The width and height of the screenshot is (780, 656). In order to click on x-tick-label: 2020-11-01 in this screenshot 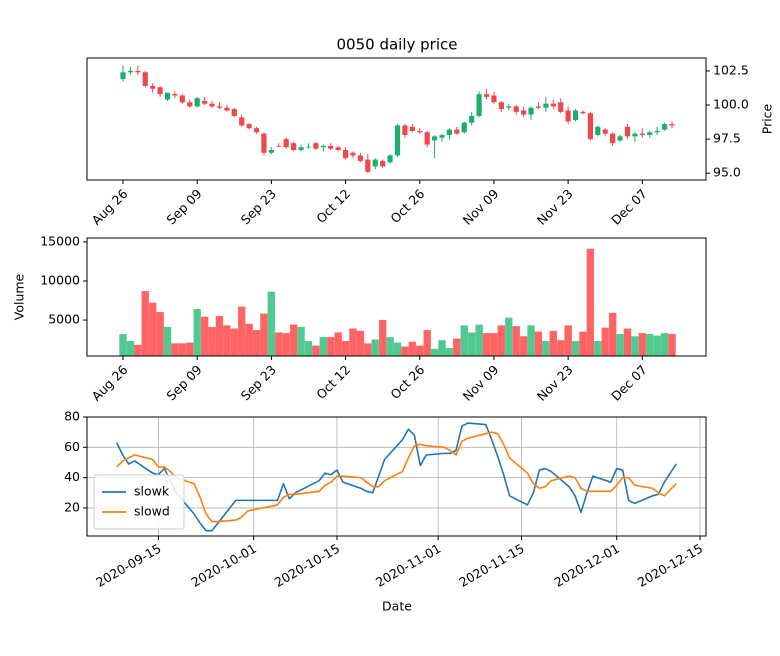, I will do `click(408, 565)`.